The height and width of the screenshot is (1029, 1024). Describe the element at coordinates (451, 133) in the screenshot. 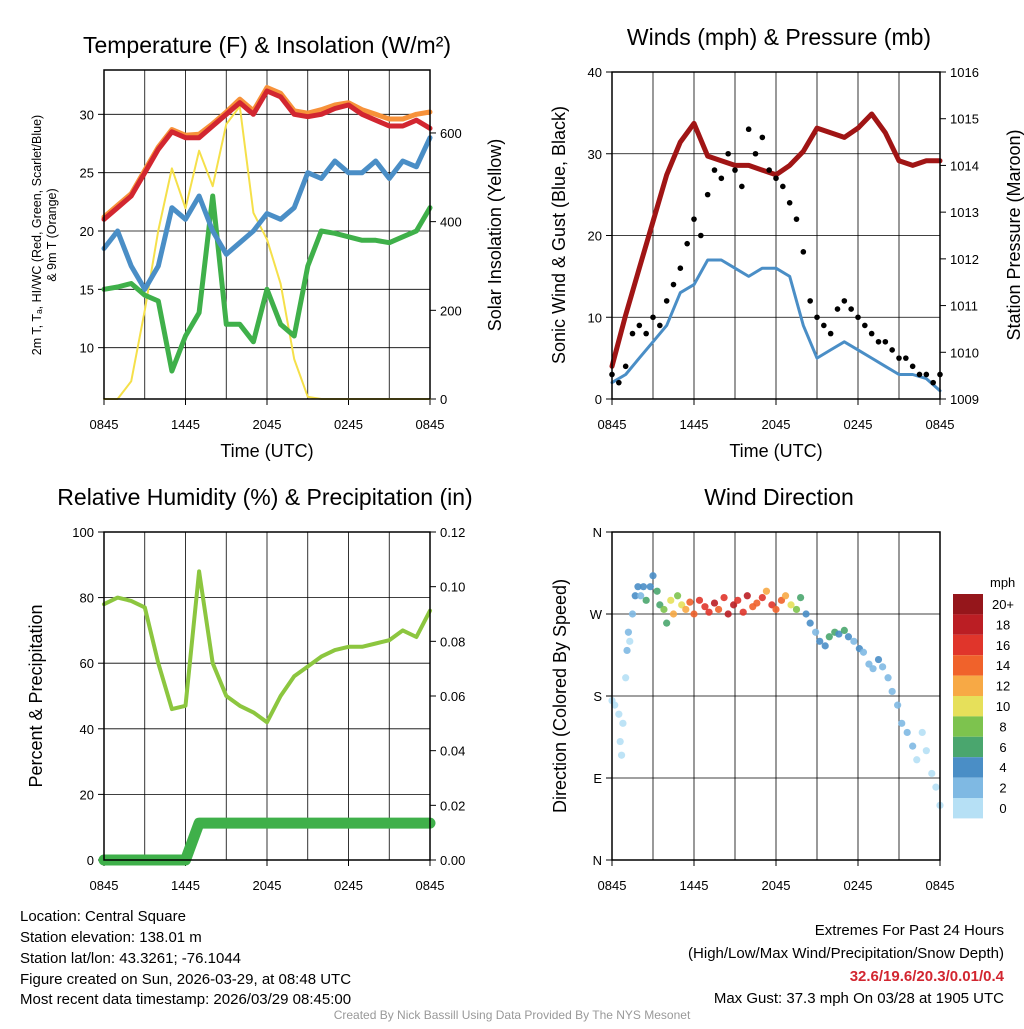

I see `y2-tick-label: 600` at that location.